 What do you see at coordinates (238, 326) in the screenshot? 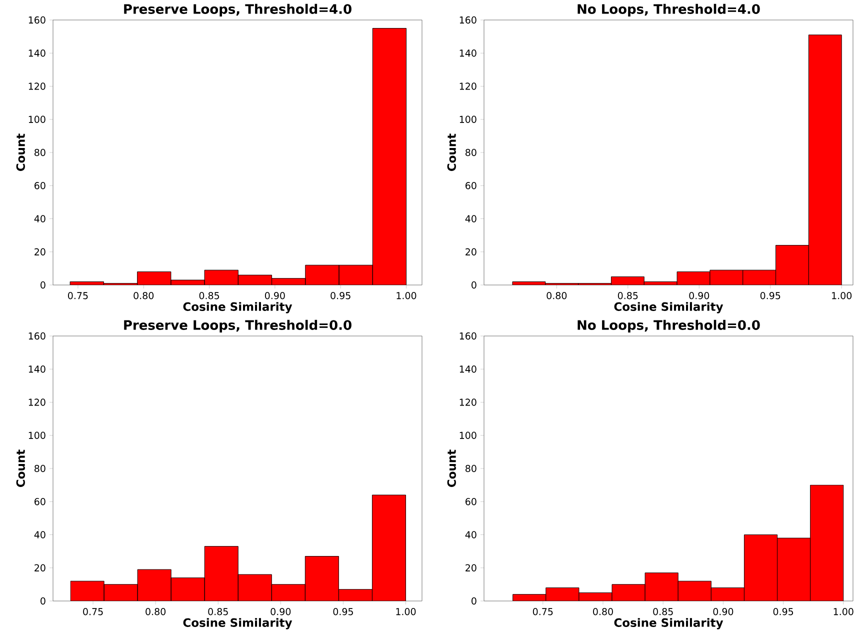
I see `chart-title: Preserve Loops, Threshold=0.0` at bounding box center [238, 326].